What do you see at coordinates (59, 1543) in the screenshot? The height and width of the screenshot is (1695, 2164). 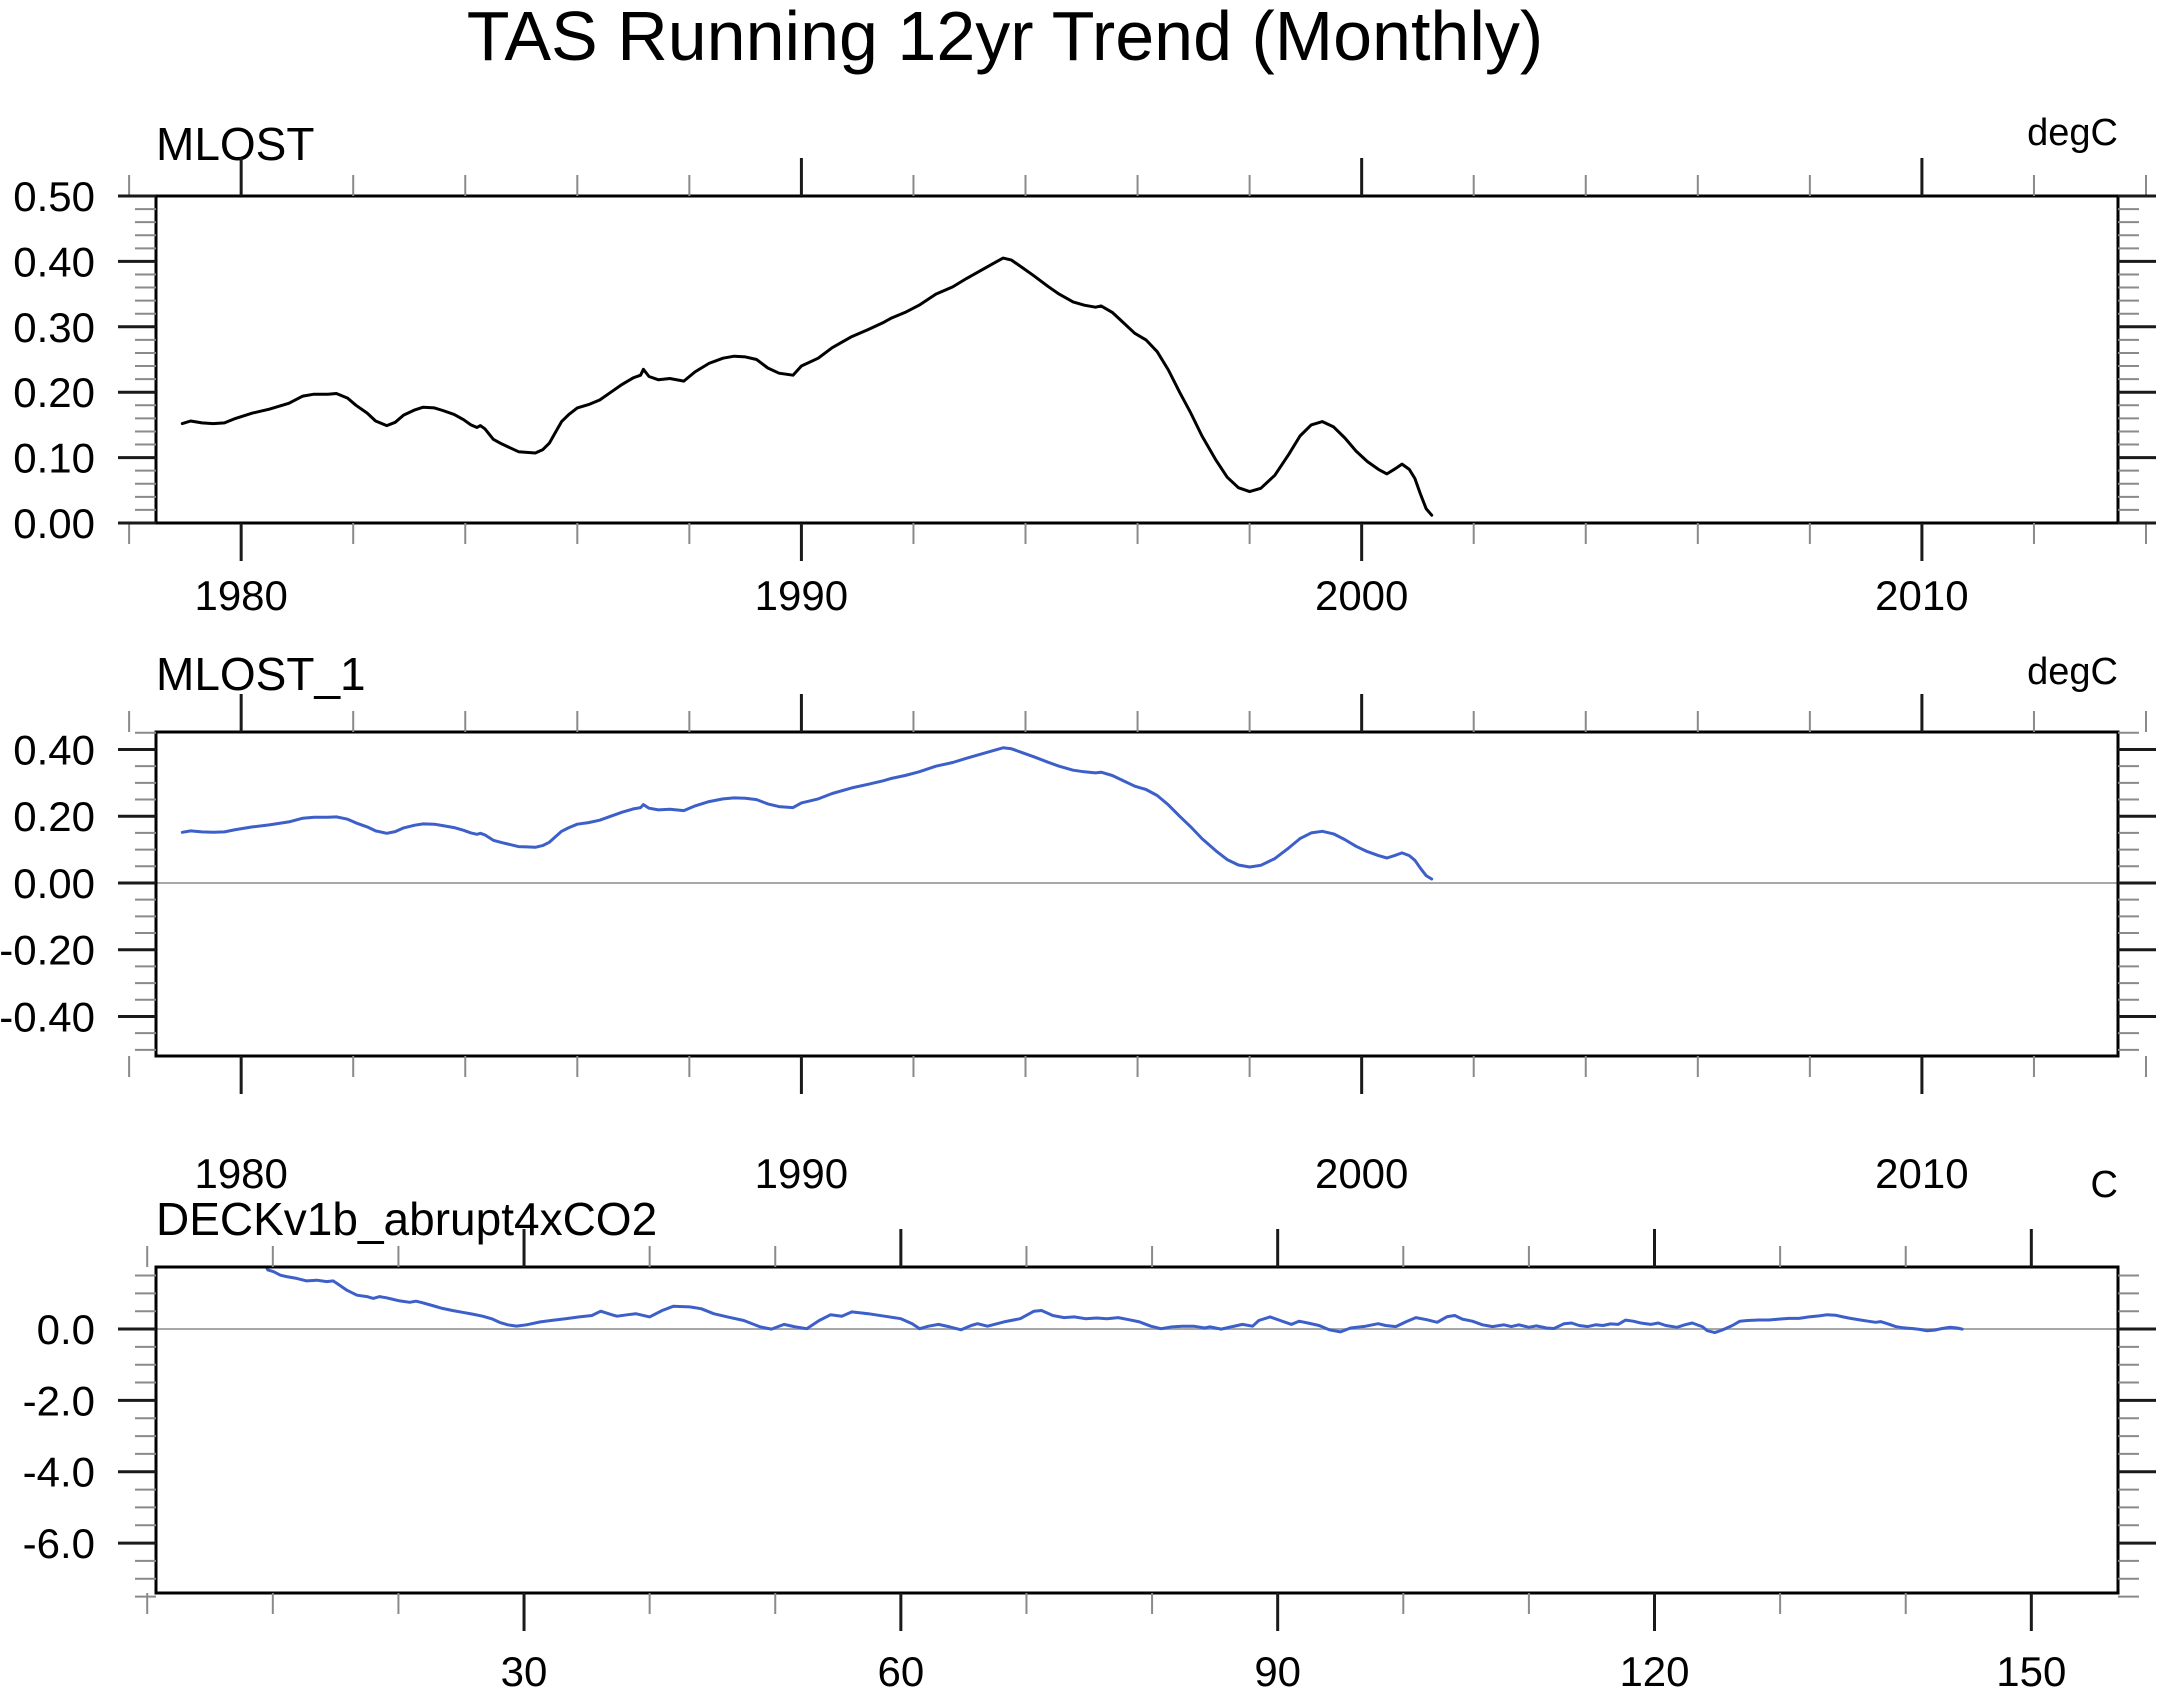 I see `y-tick-label: -6.0` at bounding box center [59, 1543].